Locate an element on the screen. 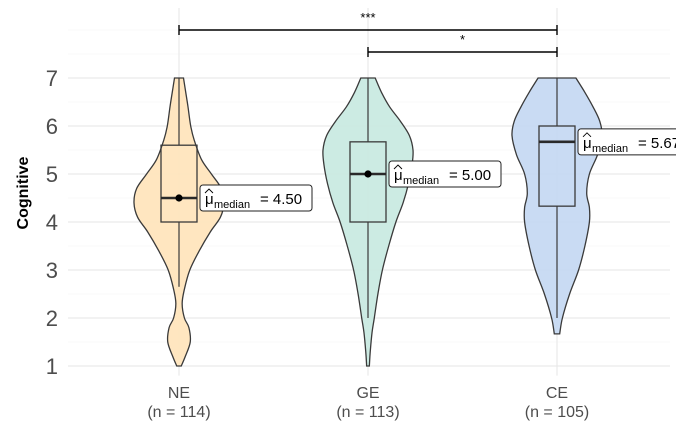 Image resolution: width=676 pixels, height=436 pixels. median-label-ne: μ median = 4.50 is located at coordinates (256, 198).